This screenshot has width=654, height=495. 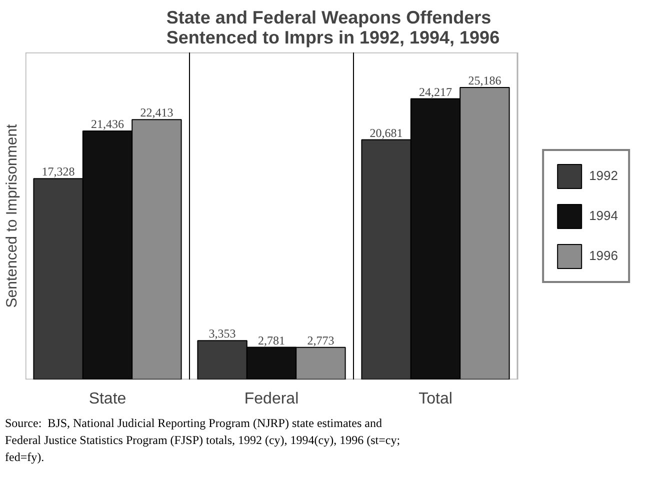 I want to click on data-label: 2,781, so click(x=271, y=340).